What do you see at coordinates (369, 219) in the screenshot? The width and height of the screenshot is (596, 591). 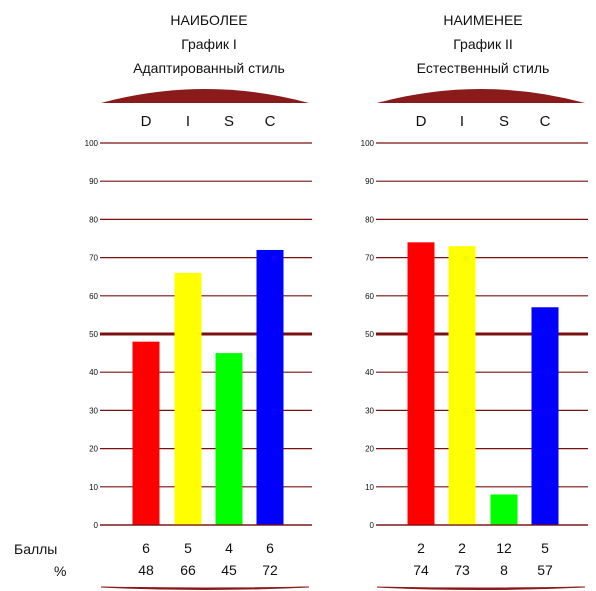 I see `chart2-y-tick-80: 80` at bounding box center [369, 219].